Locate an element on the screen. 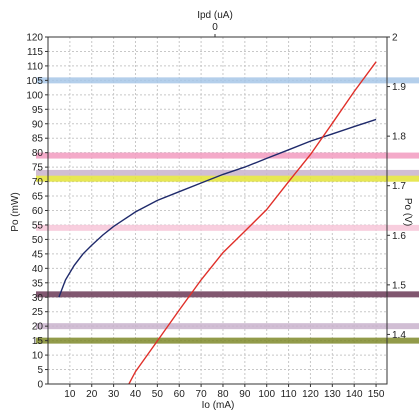 The height and width of the screenshot is (412, 419). y-left-tick-label: 10 is located at coordinates (38, 356).